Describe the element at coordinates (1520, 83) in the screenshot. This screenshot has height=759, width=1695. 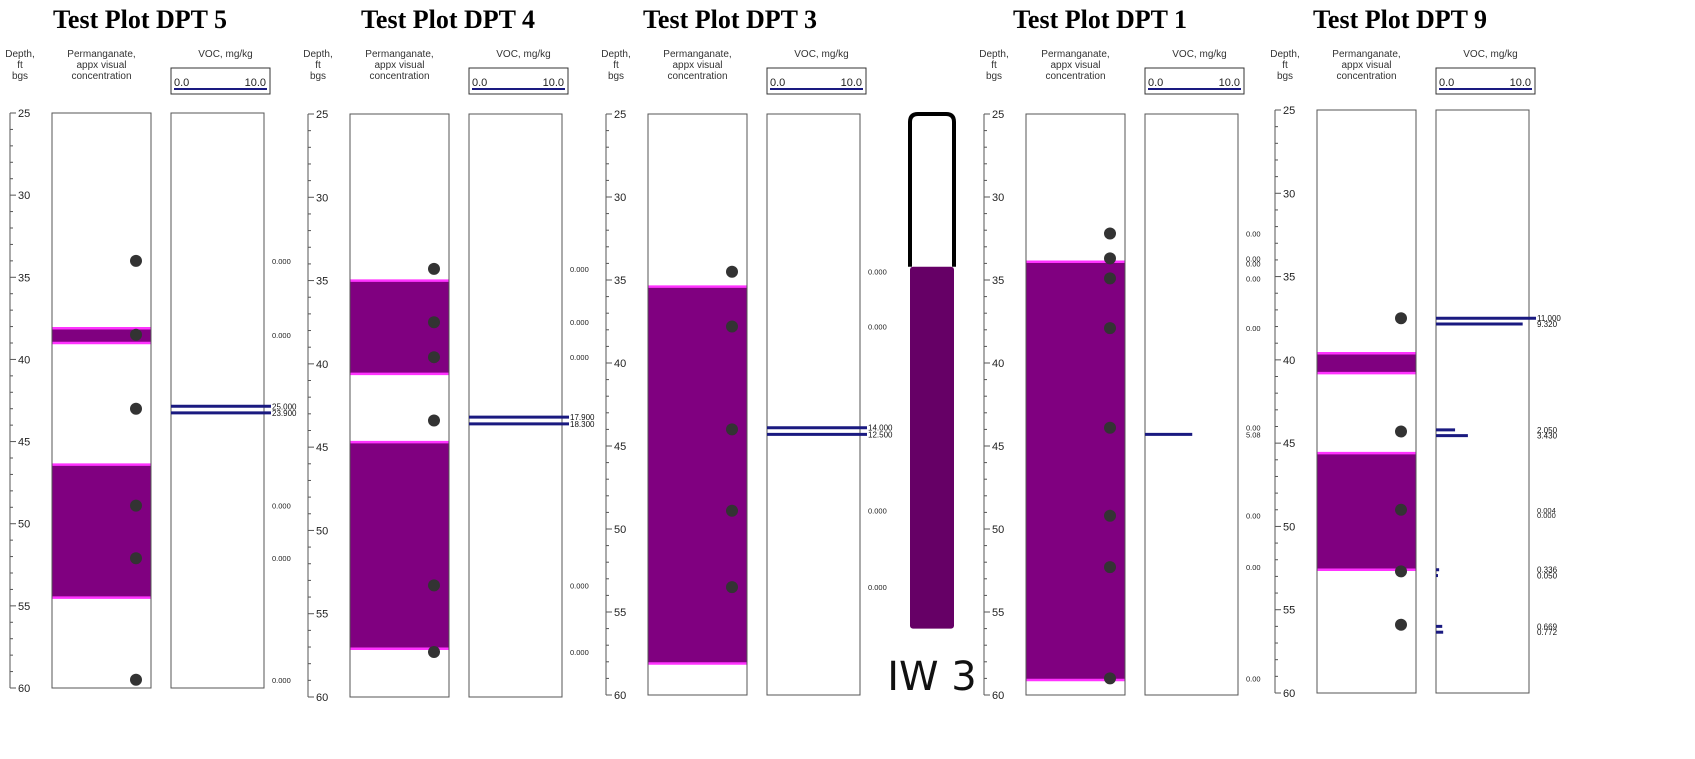
I see `voc-scale-max: 10.0` at that location.